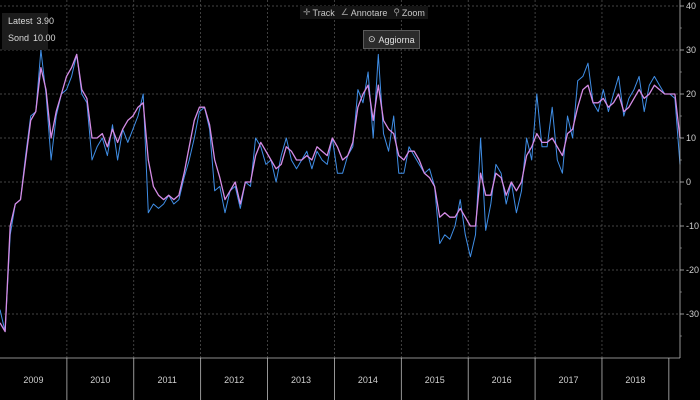 This screenshot has width=700, height=400. I want to click on y-tick-label: -20, so click(692, 270).